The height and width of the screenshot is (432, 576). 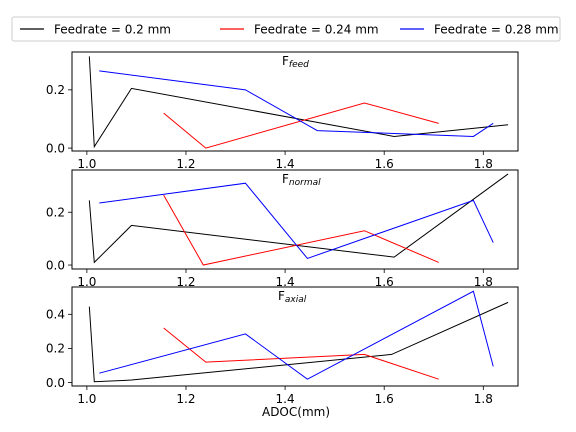 What do you see at coordinates (299, 65) in the screenshot?
I see `panel-title-sub: feed` at bounding box center [299, 65].